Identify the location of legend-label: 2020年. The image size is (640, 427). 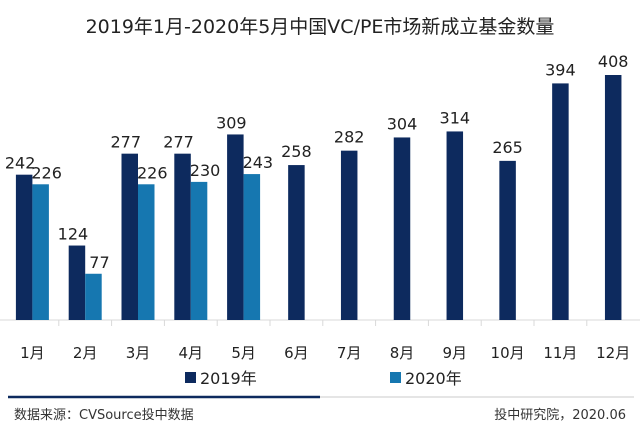
(433, 378).